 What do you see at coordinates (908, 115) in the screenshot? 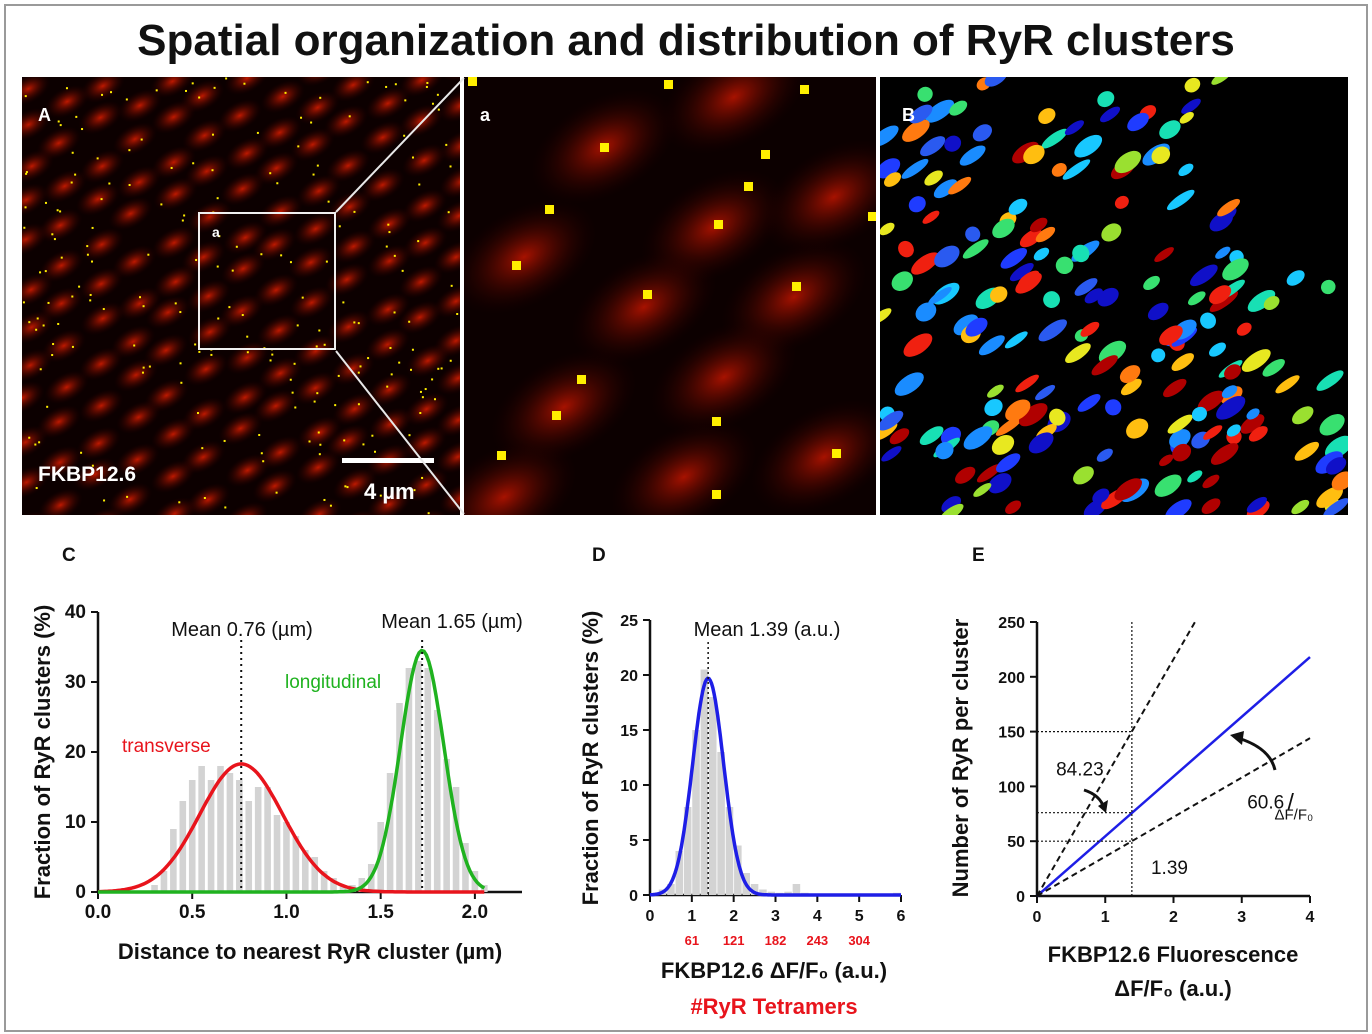
I see `panel-label-B: B` at bounding box center [908, 115].